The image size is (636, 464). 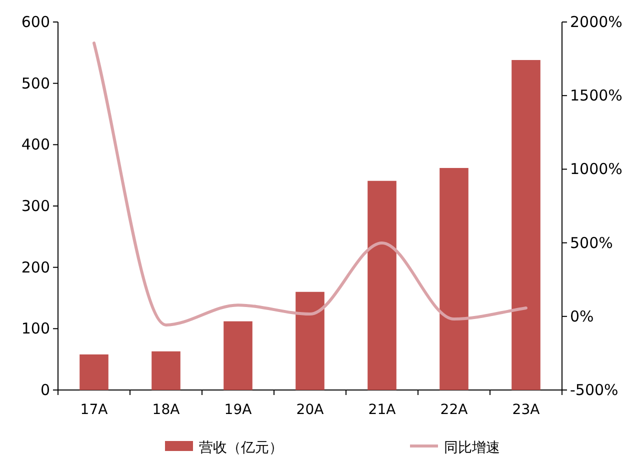 I want to click on y2-tick-label: 1500%, so click(x=596, y=95).